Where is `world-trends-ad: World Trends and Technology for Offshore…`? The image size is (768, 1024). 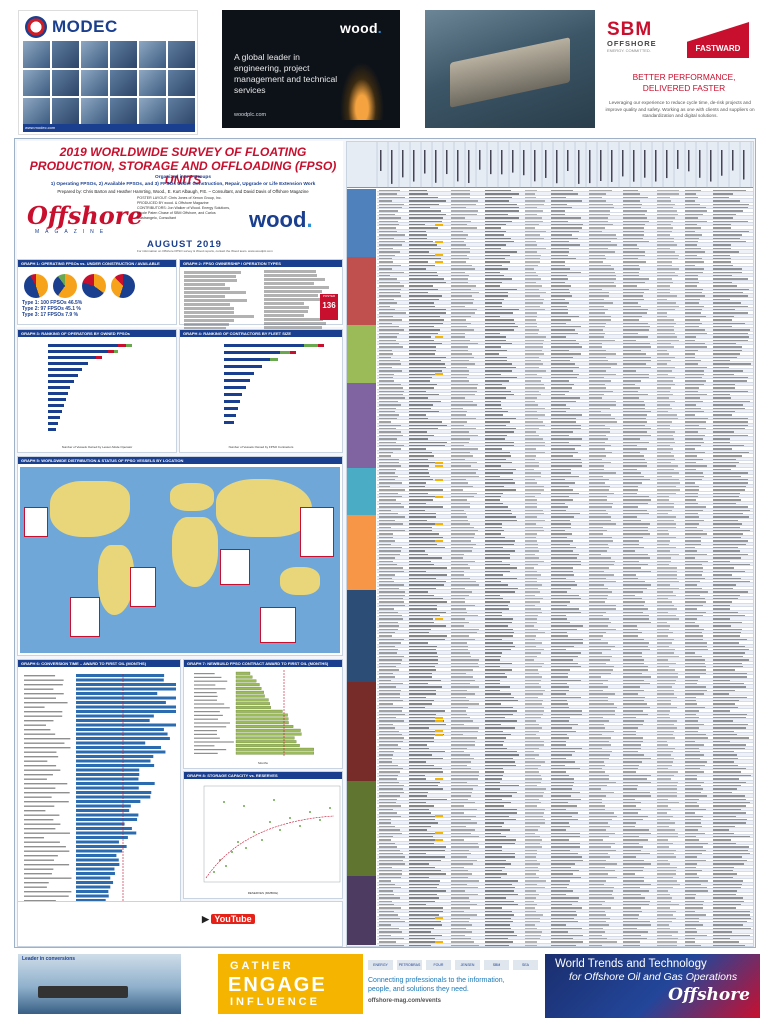
world-trends-ad: World Trends and Technology for Offshore… is located at coordinates (652, 986).